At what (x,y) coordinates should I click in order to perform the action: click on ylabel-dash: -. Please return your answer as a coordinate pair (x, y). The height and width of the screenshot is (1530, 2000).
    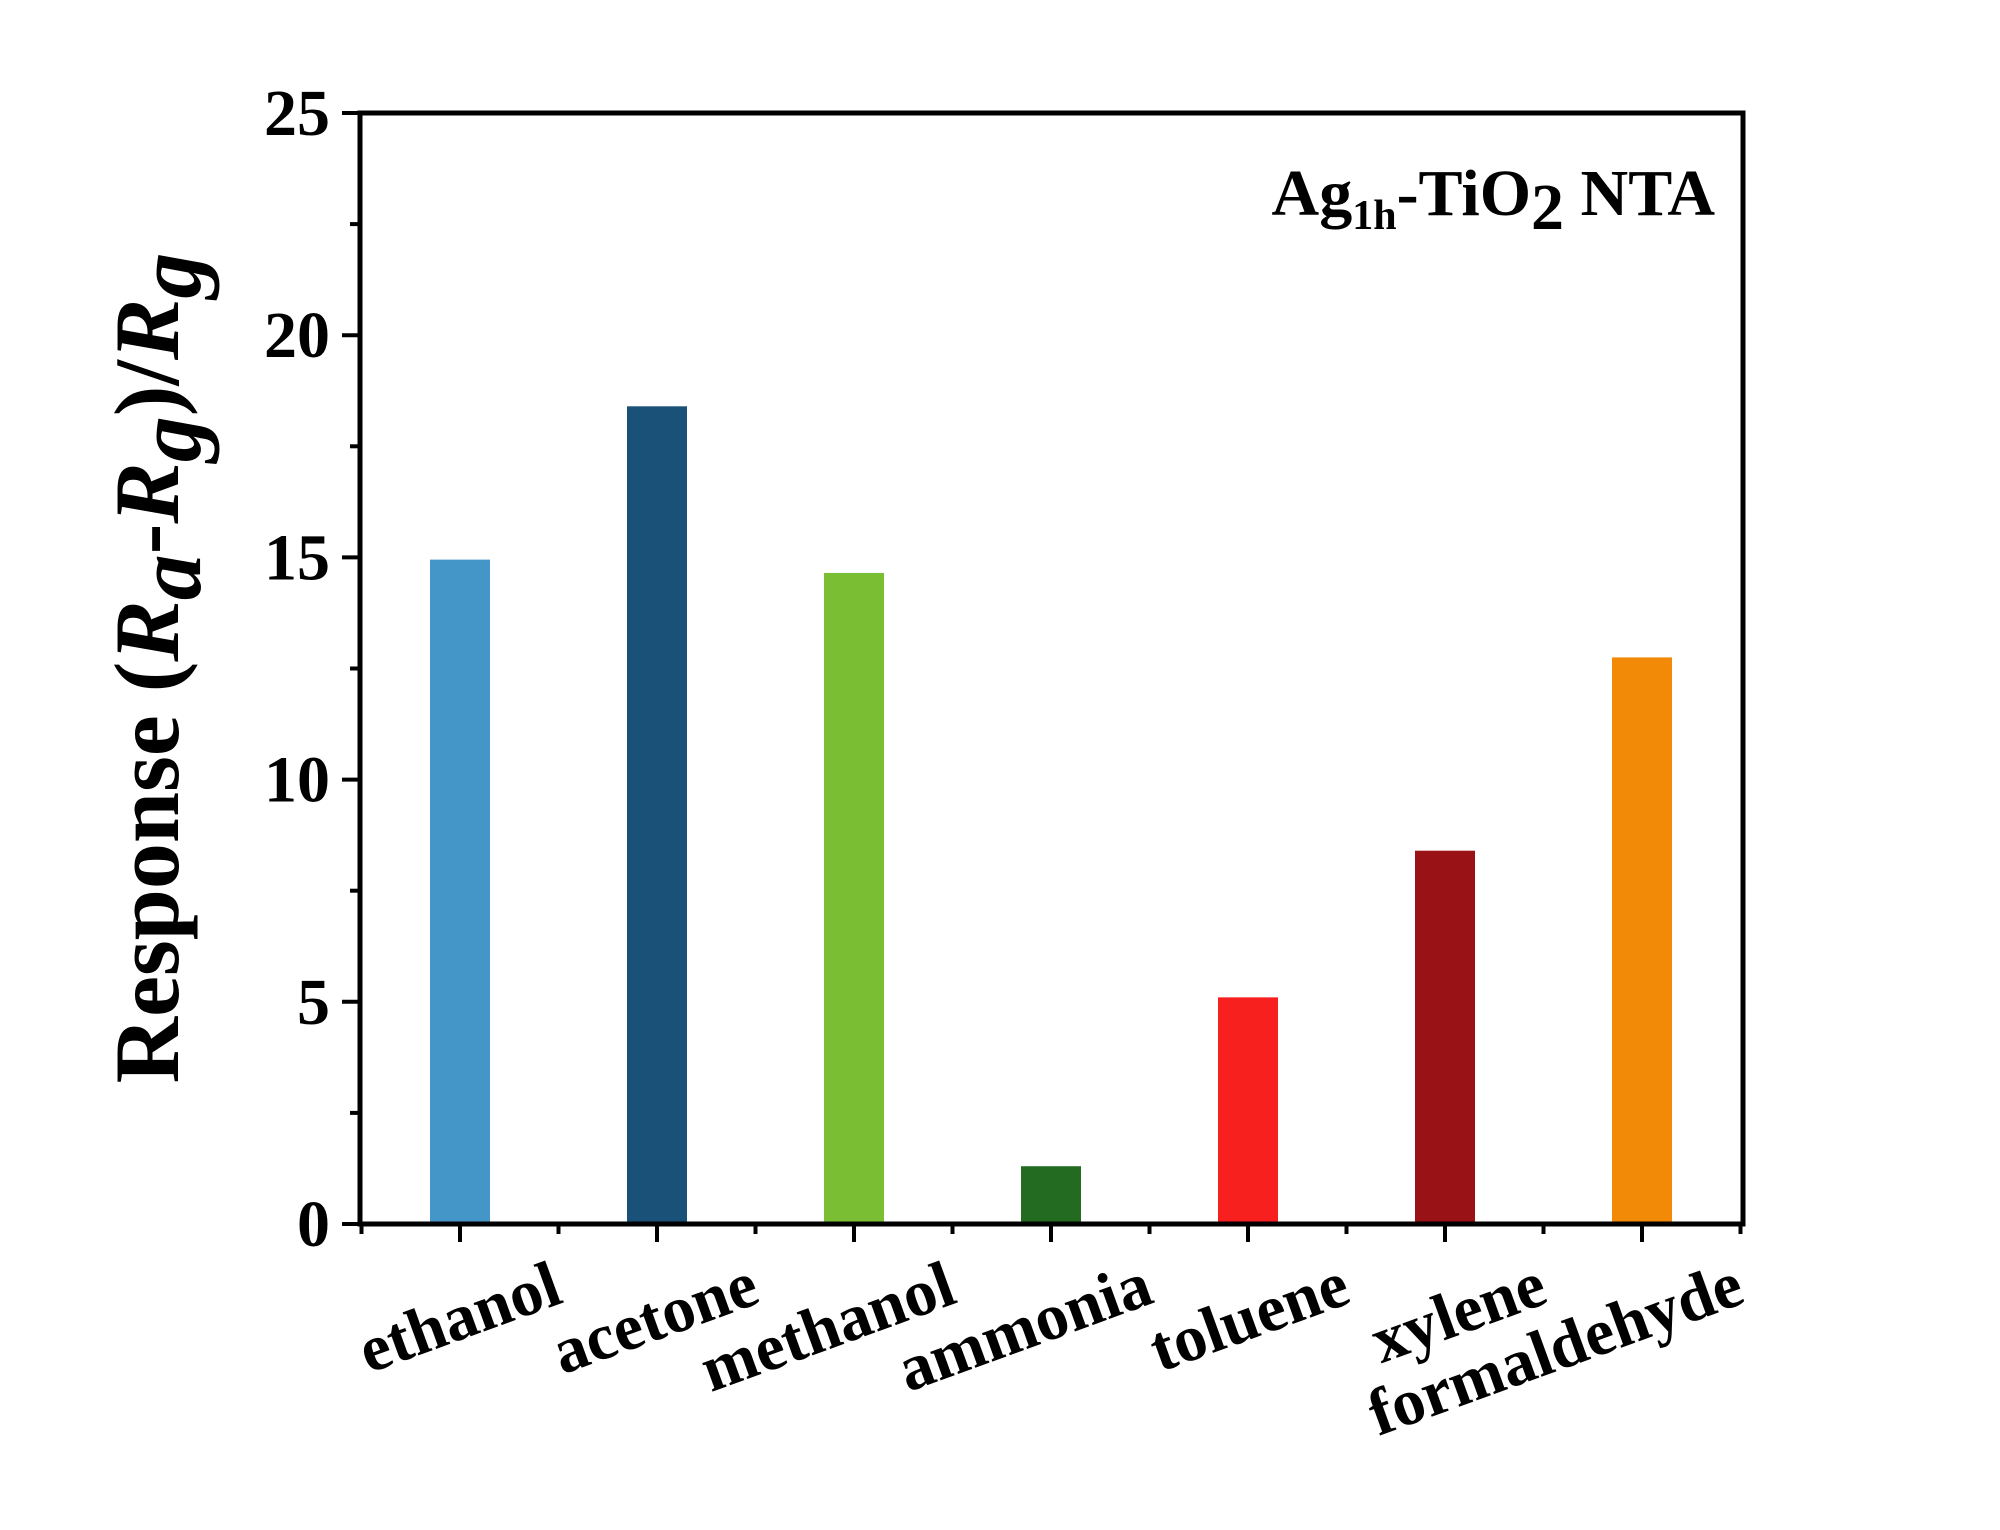
    Looking at the image, I should click on (147, 539).